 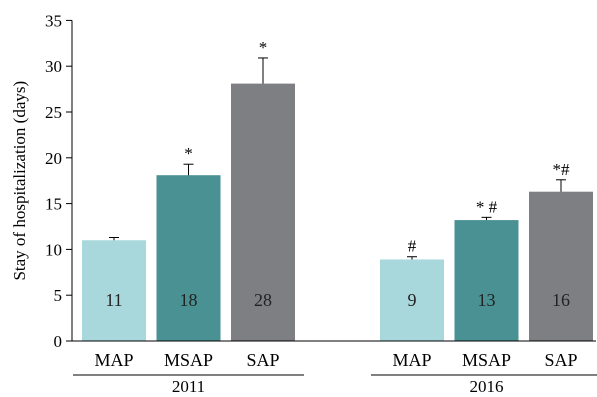 I want to click on bar-value-label: 9, so click(x=412, y=300).